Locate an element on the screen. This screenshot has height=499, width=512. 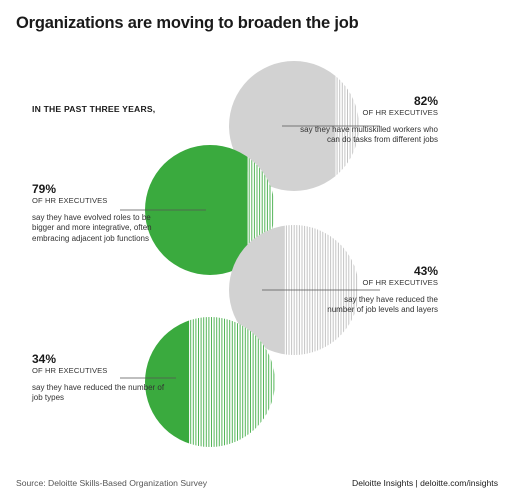
intro-heading: IN THE PAST THREE YEARS, is located at coordinates (94, 109).